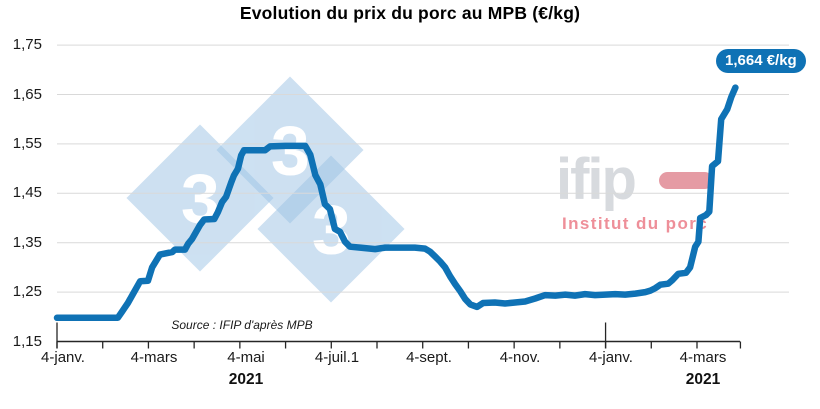 The width and height of the screenshot is (820, 409). What do you see at coordinates (337, 357) in the screenshot?
I see `x-tick-label: 4-juil.1` at bounding box center [337, 357].